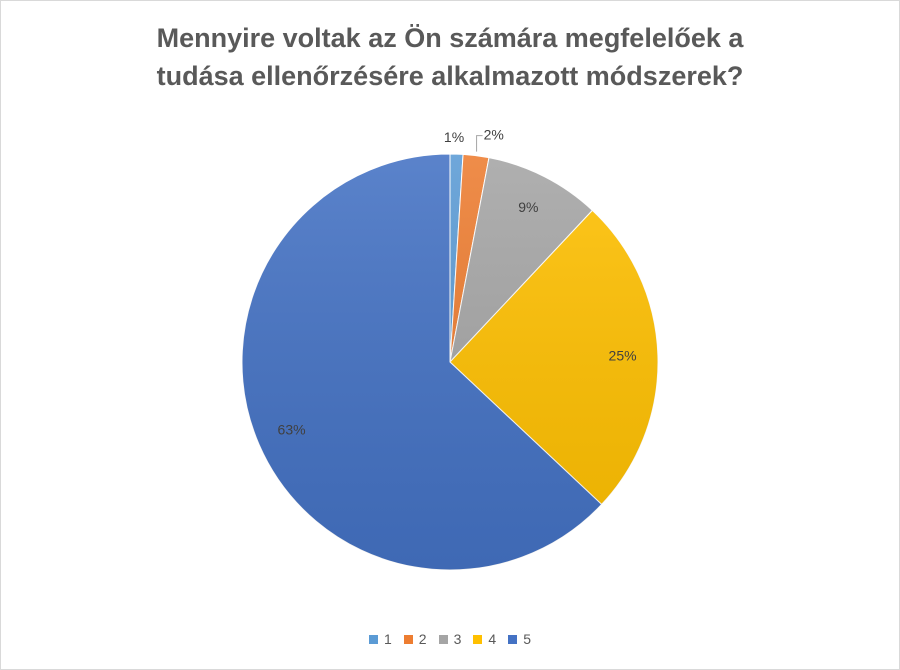 This screenshot has height=670, width=900. What do you see at coordinates (415, 639) in the screenshot?
I see `legend-item-2: 2` at bounding box center [415, 639].